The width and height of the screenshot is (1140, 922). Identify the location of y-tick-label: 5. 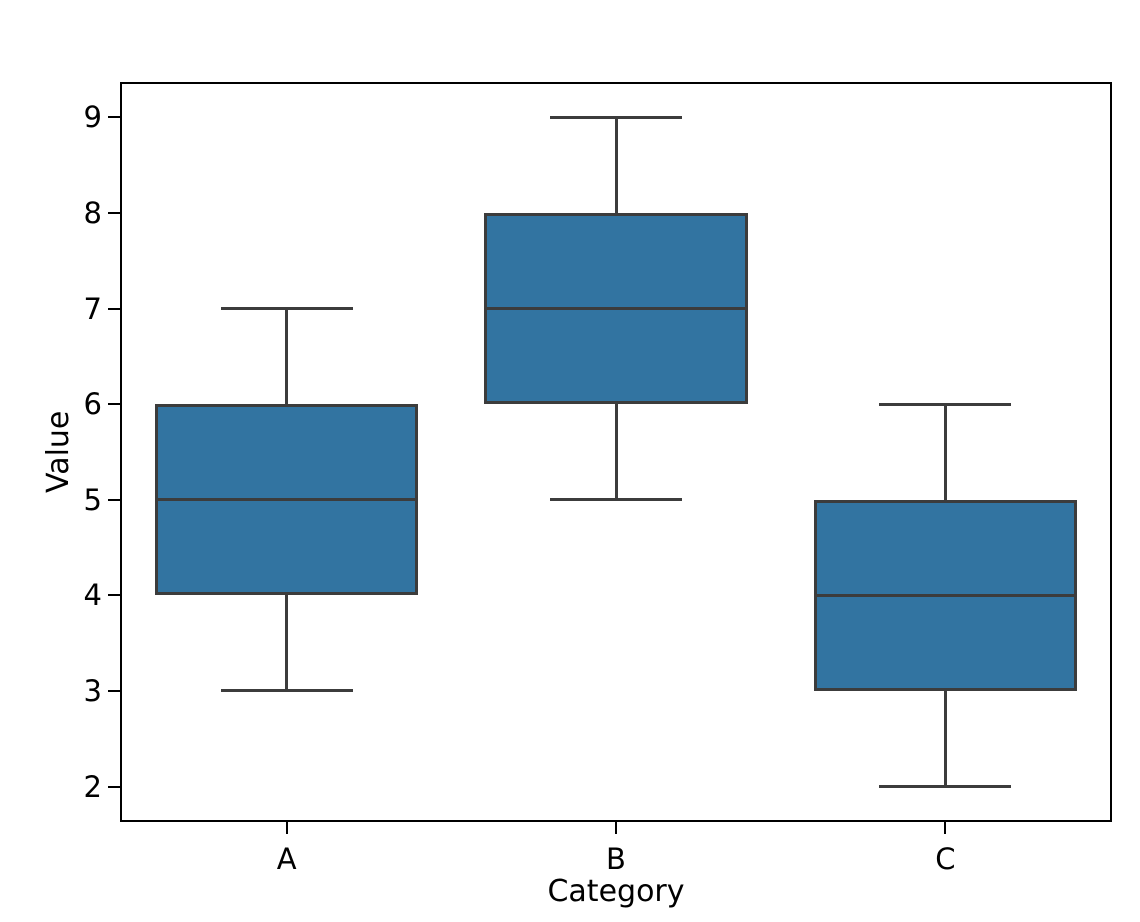
(92, 499).